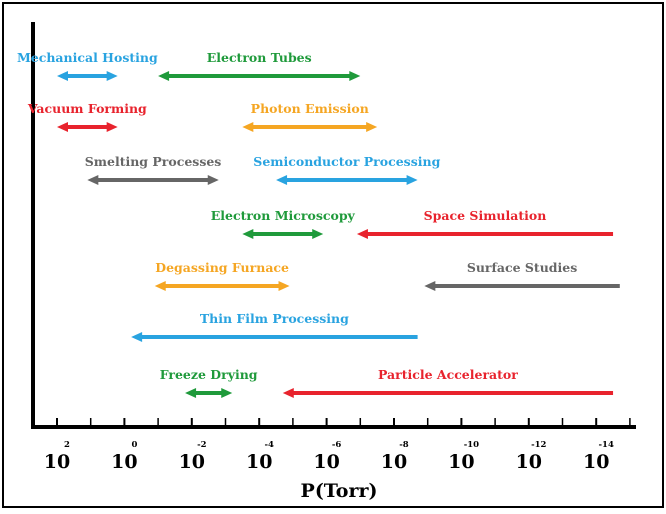 The image size is (666, 514). I want to click on range-label: Surface Studies, so click(522, 267).